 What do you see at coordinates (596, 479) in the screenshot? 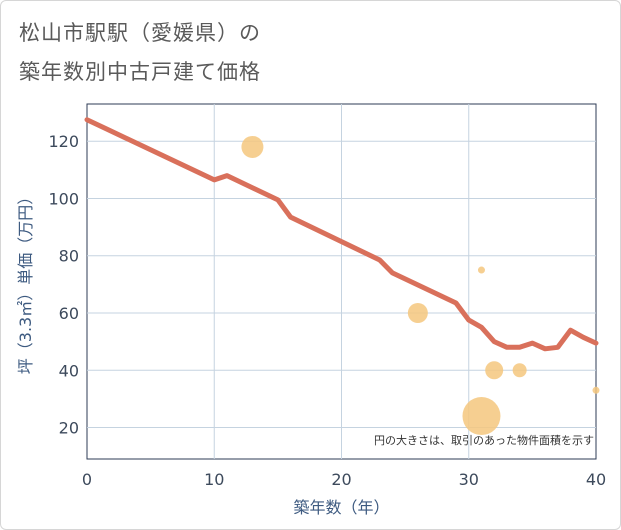
I see `x-tick-label: 40` at bounding box center [596, 479].